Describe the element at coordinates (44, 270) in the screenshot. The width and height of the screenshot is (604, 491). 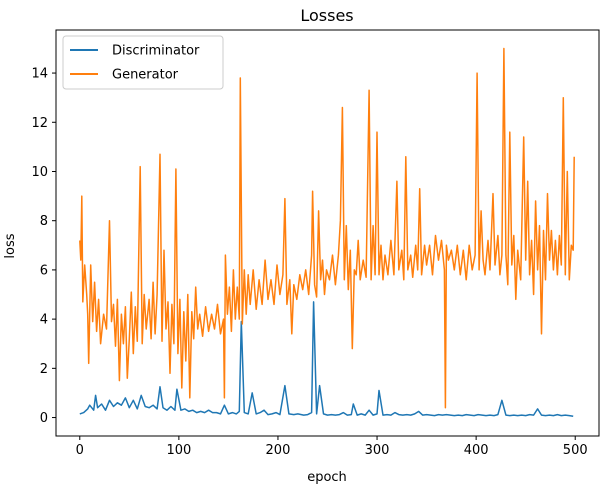
I see `y-tick-label: 6` at that location.